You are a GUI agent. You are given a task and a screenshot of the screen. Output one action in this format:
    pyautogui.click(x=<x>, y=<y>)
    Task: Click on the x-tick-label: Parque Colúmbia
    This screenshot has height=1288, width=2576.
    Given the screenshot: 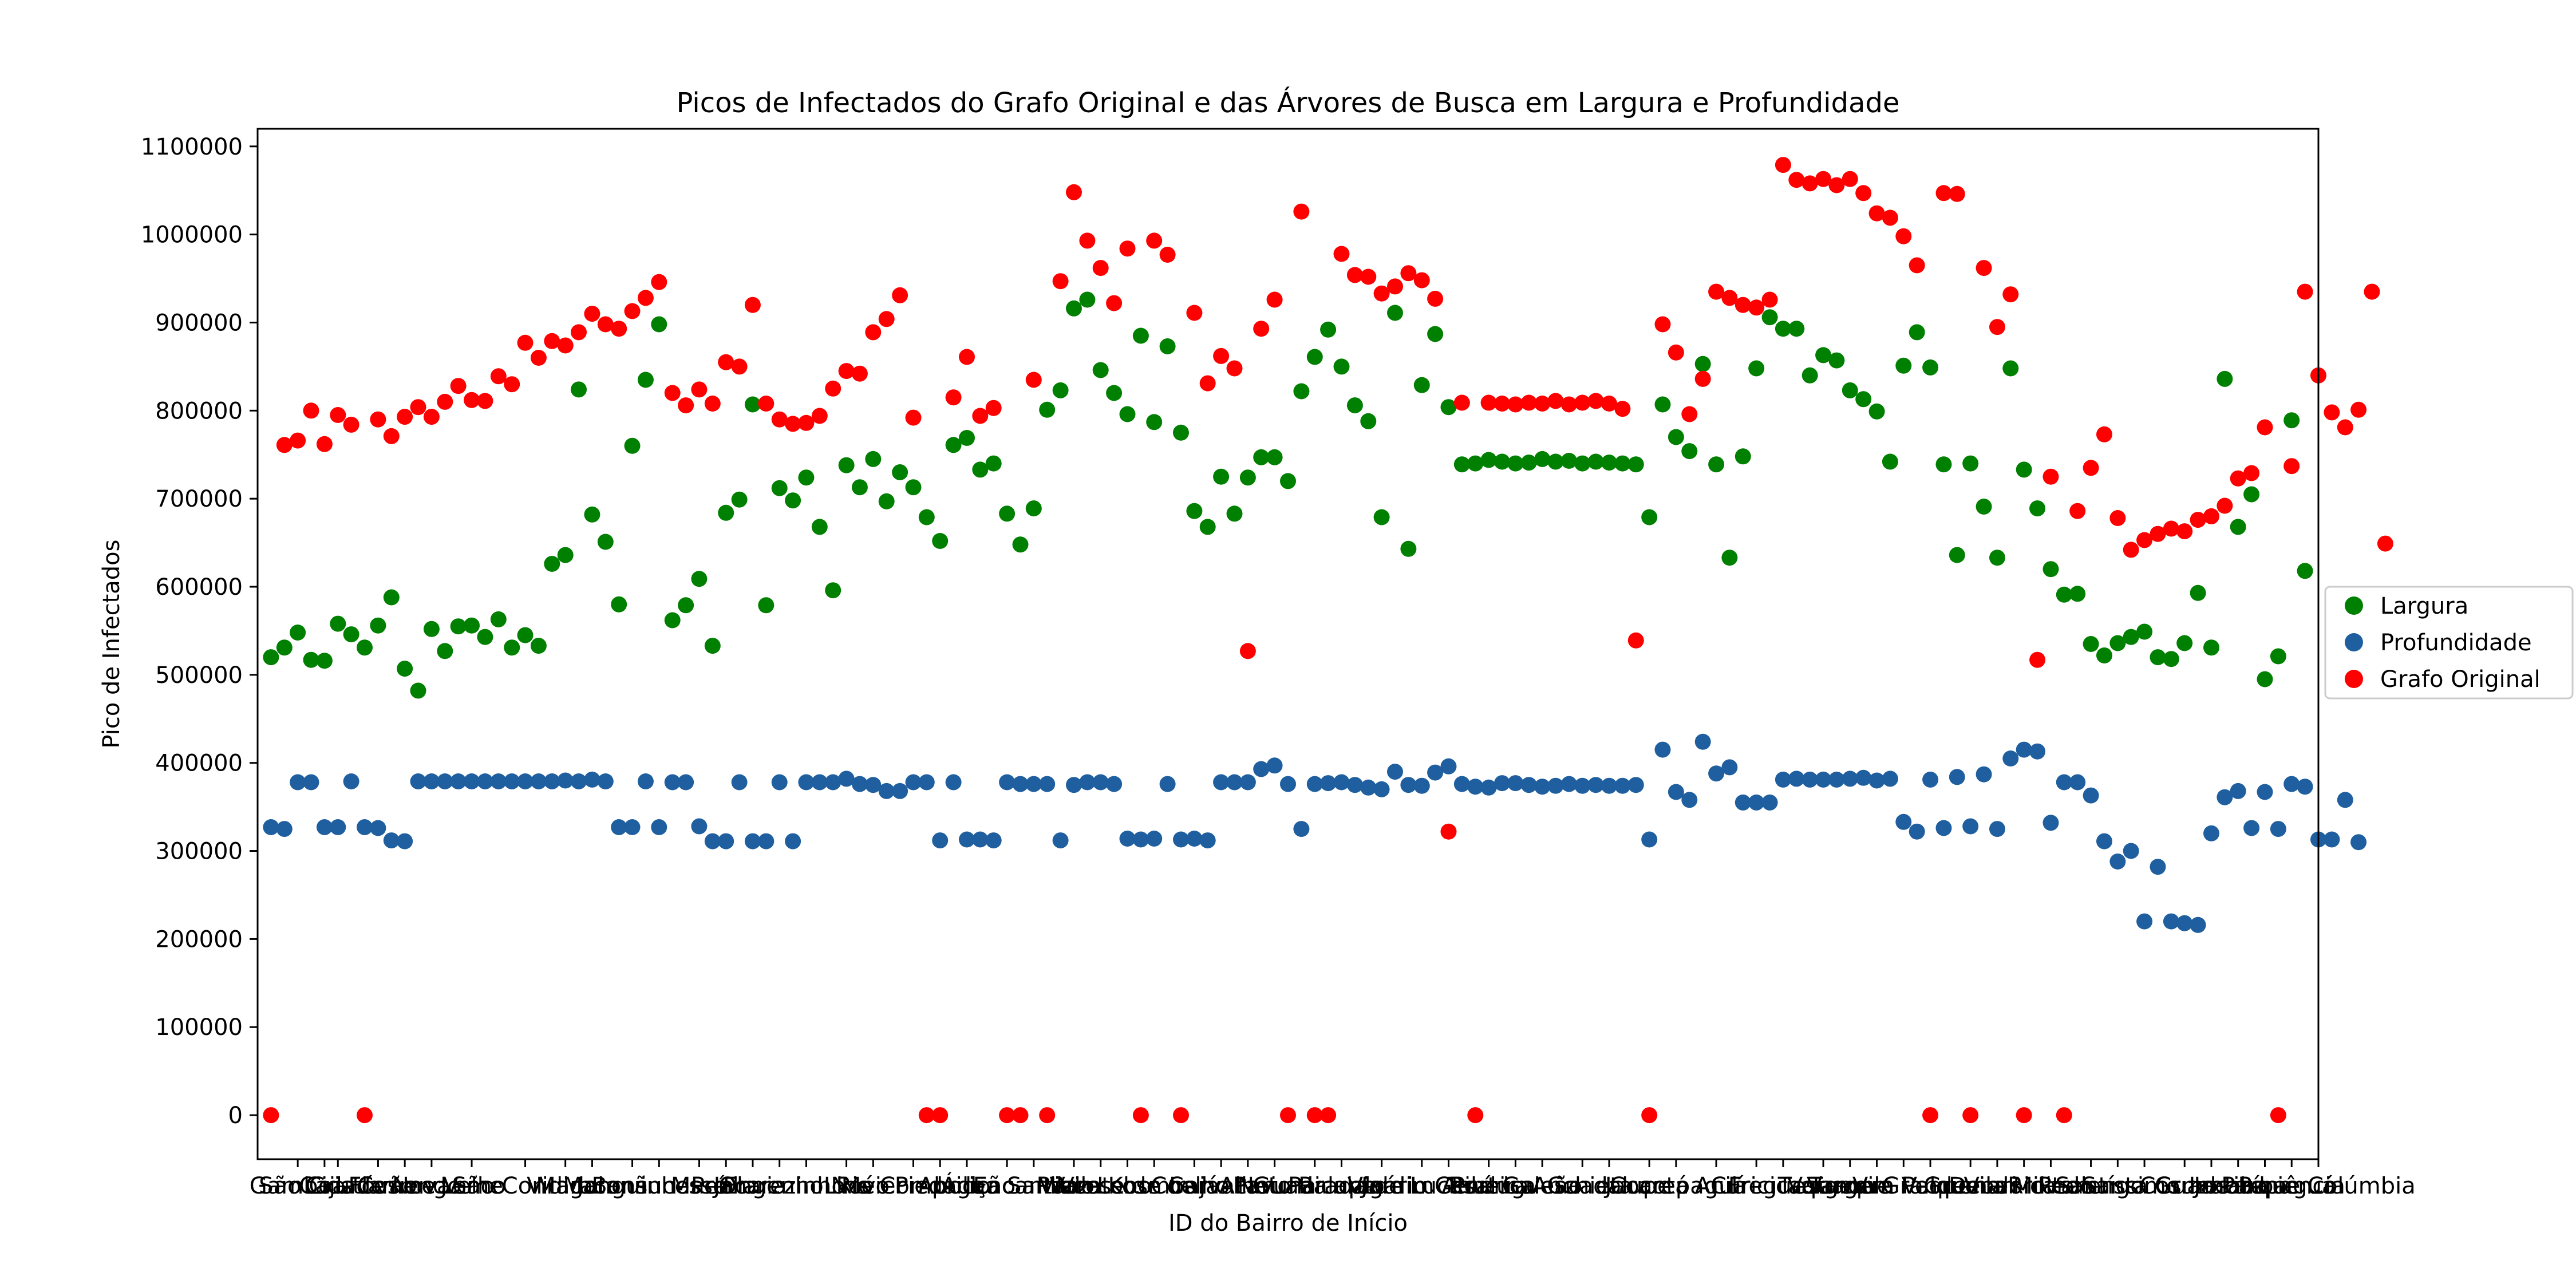 What is the action you would take?
    pyautogui.click(x=2318, y=1186)
    